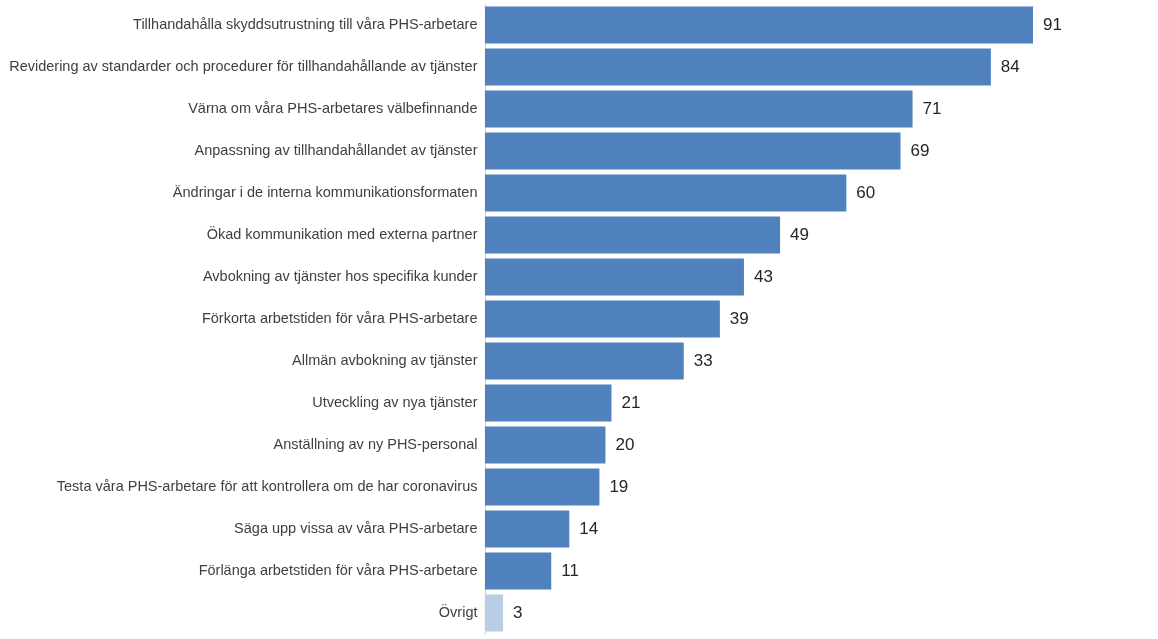 The width and height of the screenshot is (1158, 639). What do you see at coordinates (325, 192) in the screenshot?
I see `y-tick-label: Ändringar i de interna kommunikationsformaten` at bounding box center [325, 192].